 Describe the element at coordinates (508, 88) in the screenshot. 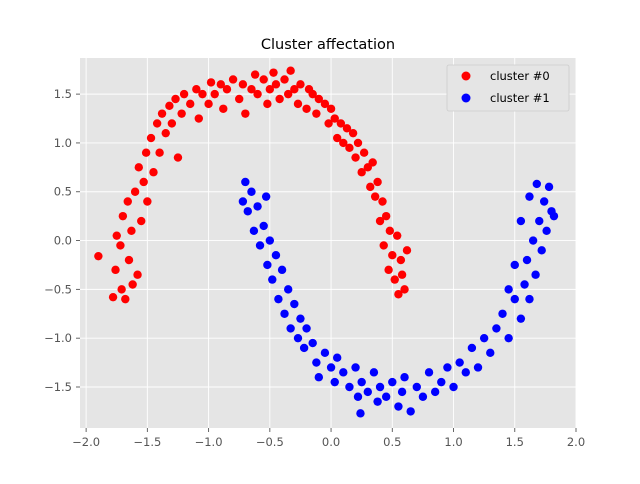

I see `legend-box` at that location.